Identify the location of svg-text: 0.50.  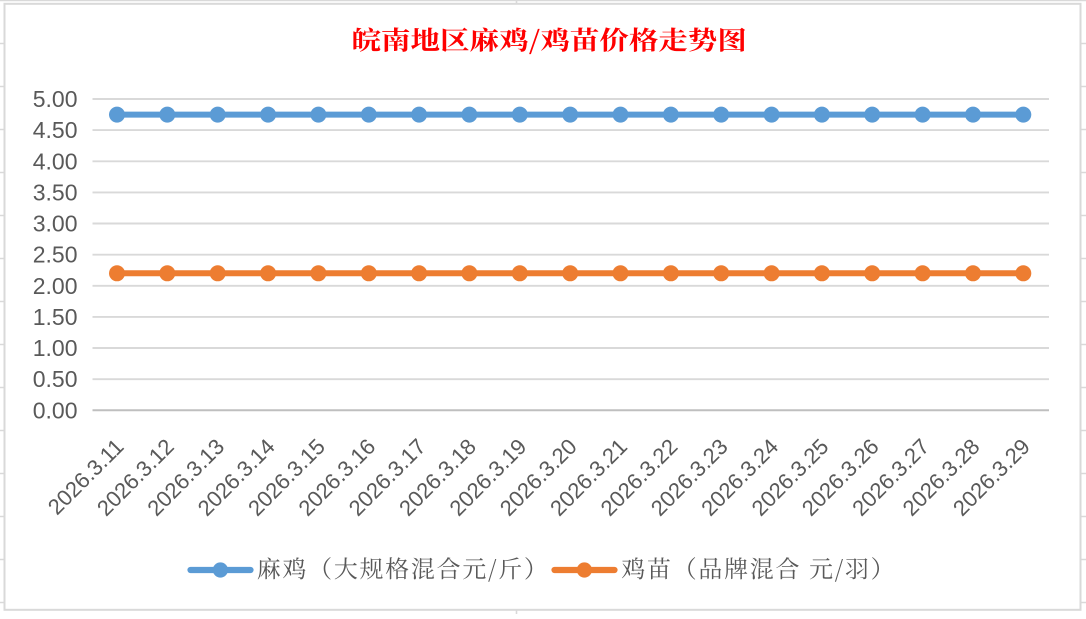
(55, 379).